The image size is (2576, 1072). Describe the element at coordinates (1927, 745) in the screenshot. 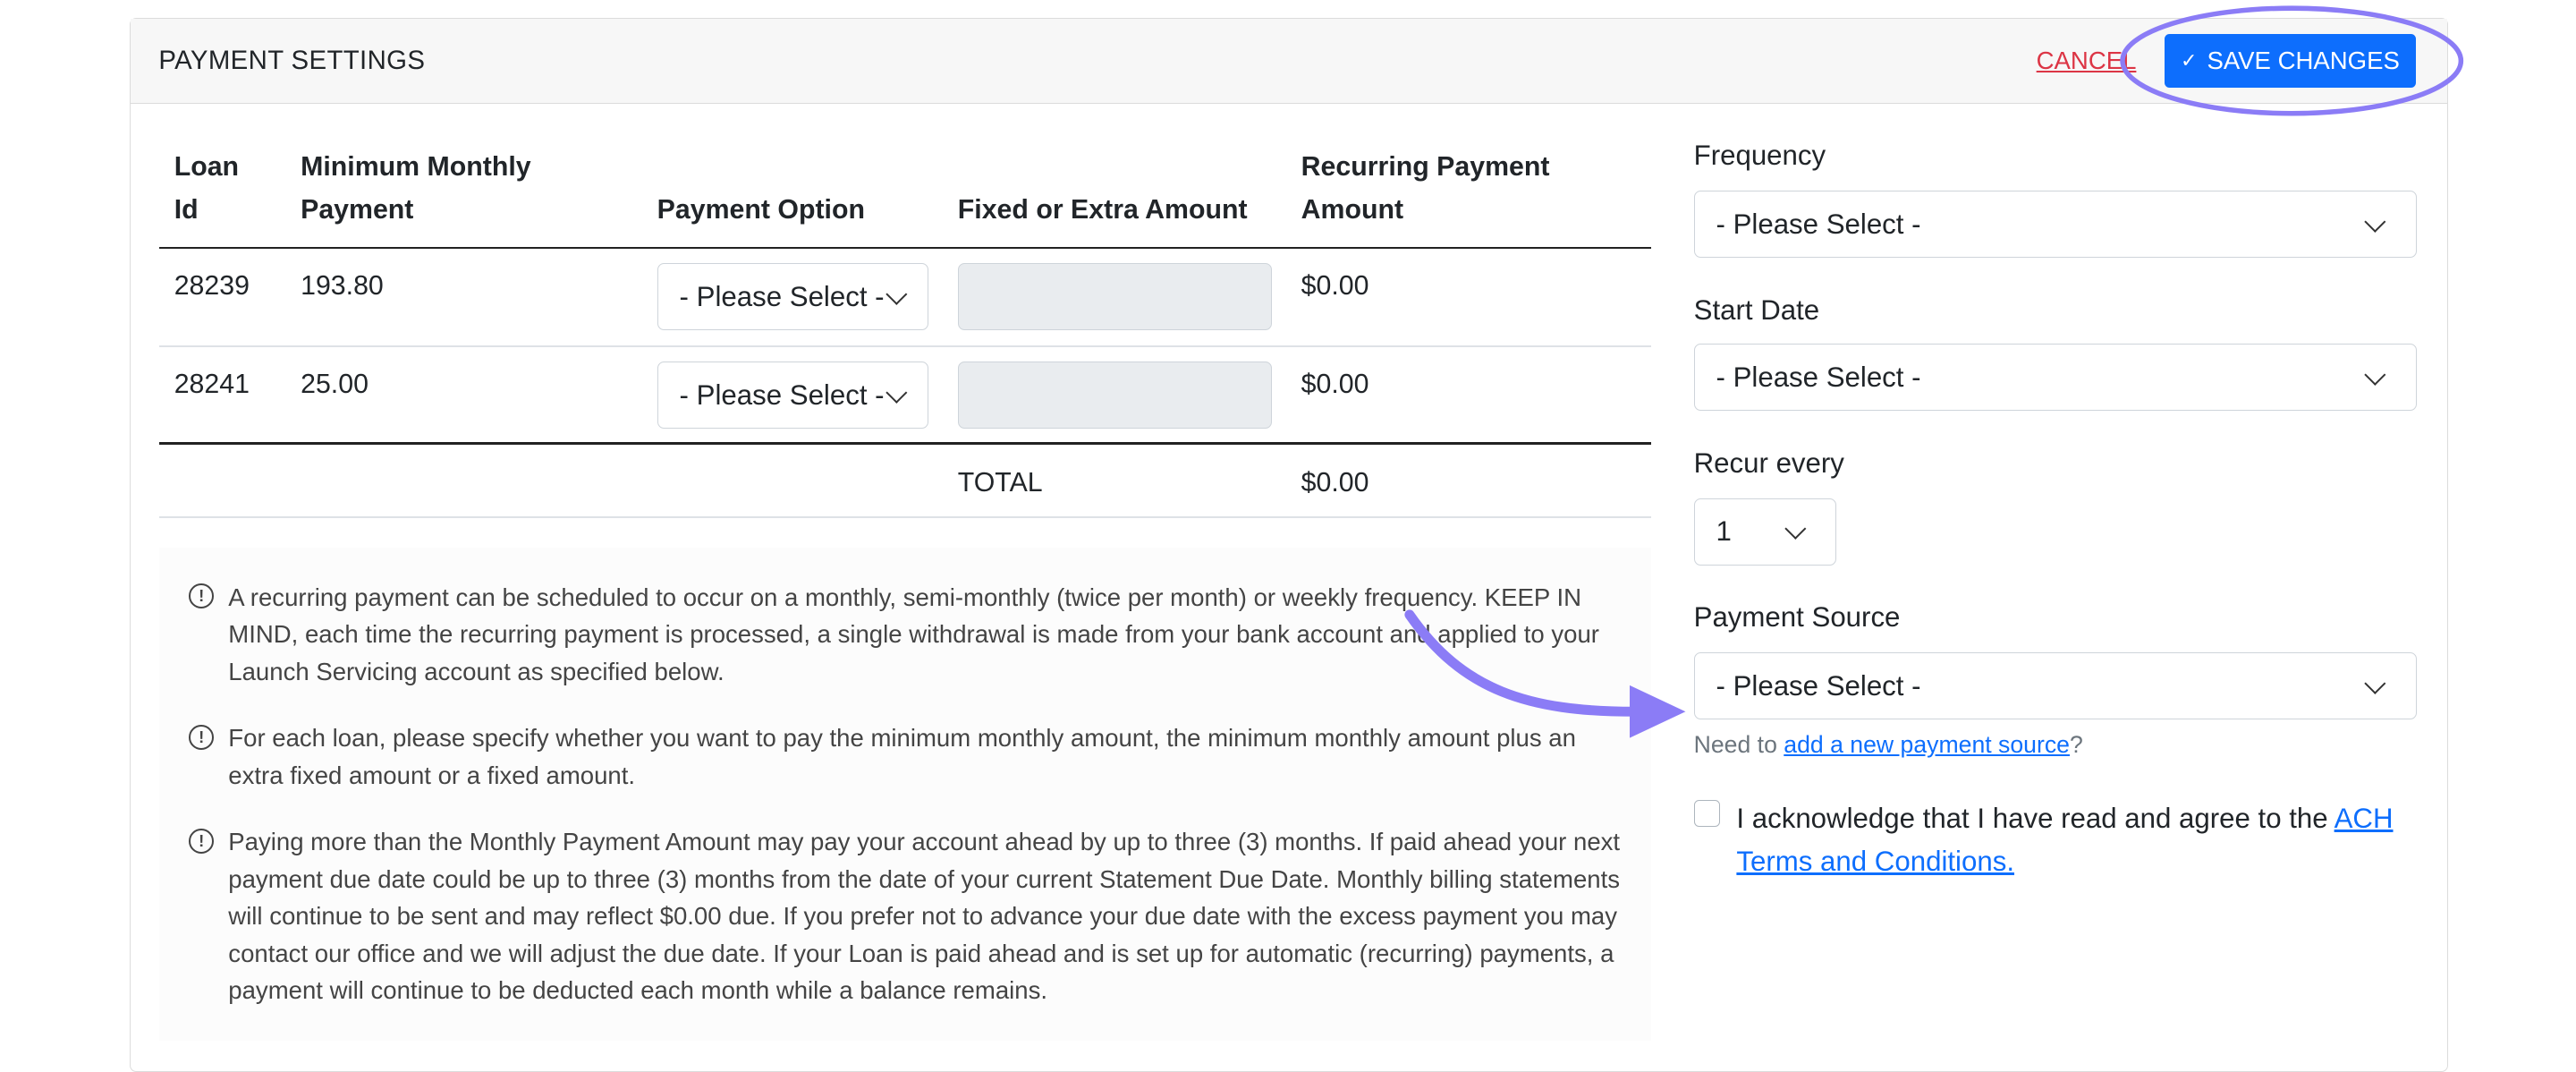

I see `add-payment-source-link: add a new payment source` at that location.